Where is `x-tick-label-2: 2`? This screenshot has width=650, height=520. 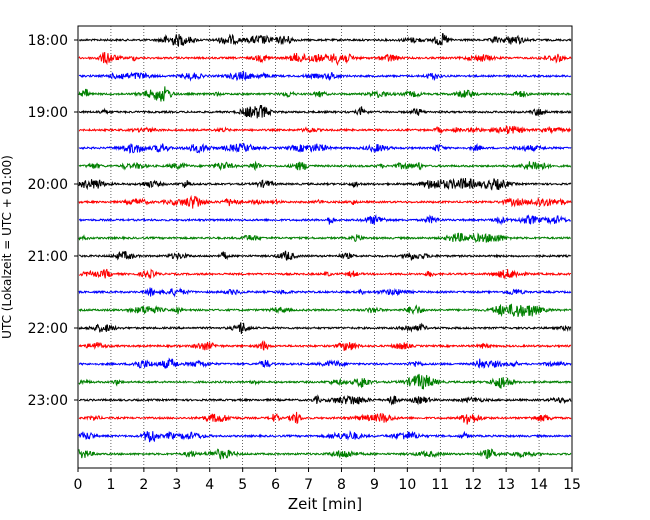 x-tick-label-2: 2 is located at coordinates (143, 485).